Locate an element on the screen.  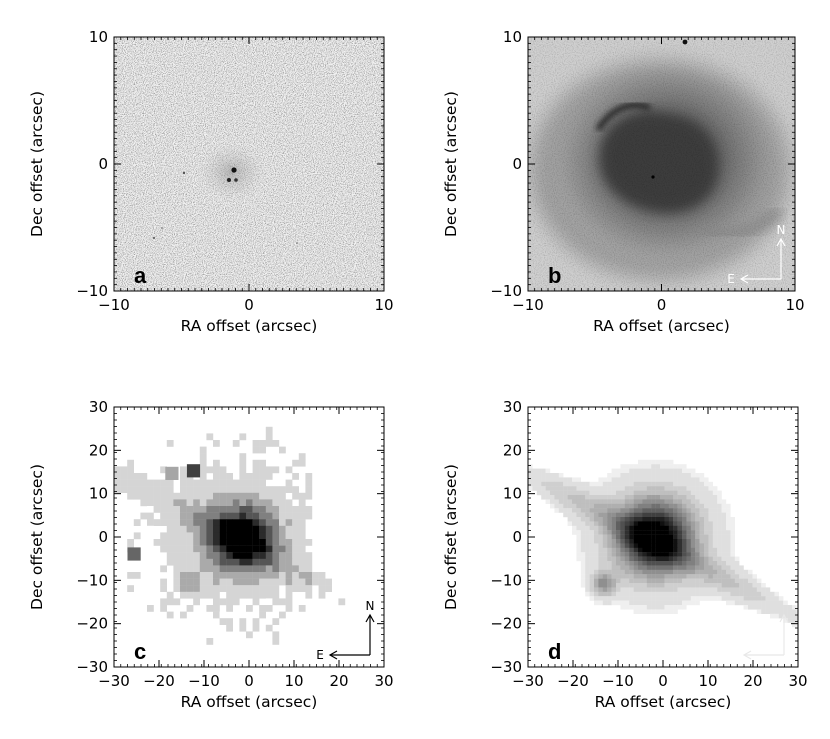
panel-a-compass-east-label: E is located at coordinates (320, 279).